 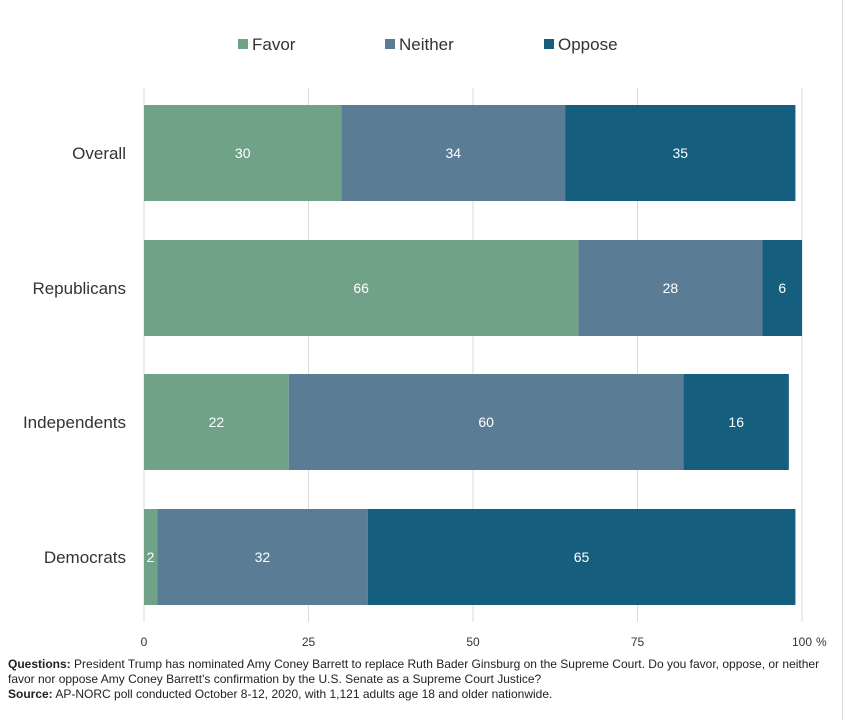 I want to click on legend-item-neither: Neither, so click(x=419, y=44).